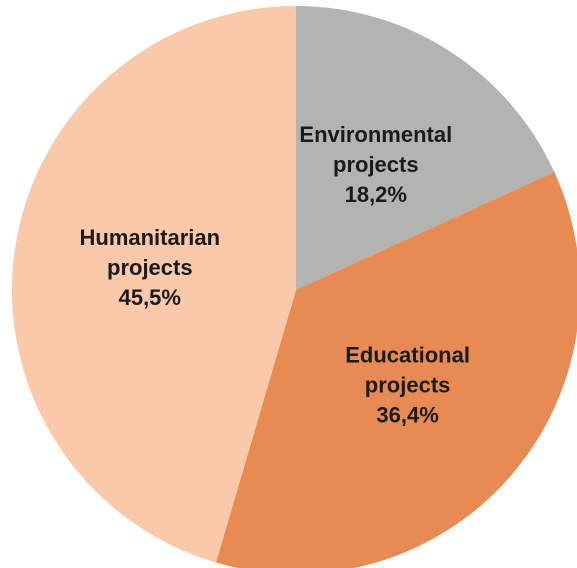 This screenshot has width=577, height=568. Describe the element at coordinates (150, 237) in the screenshot. I see `slice-name-line: Humanitarian` at that location.